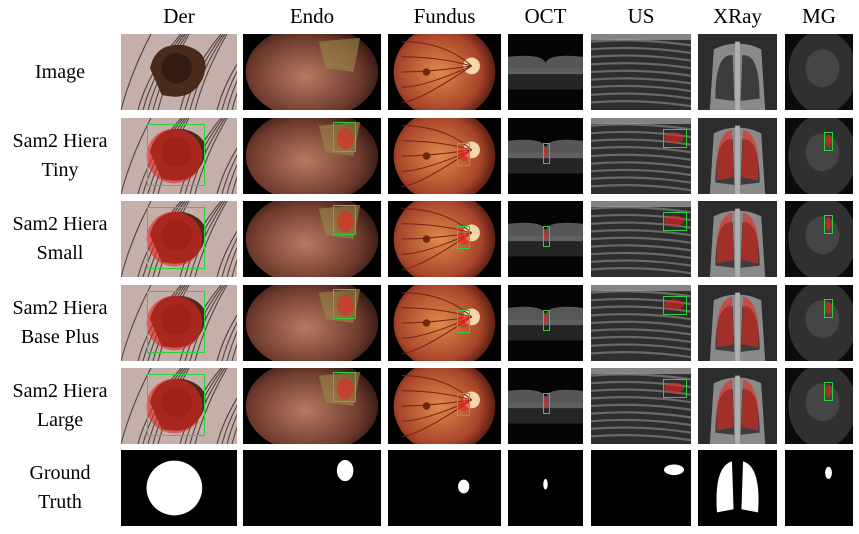  Describe the element at coordinates (60, 337) in the screenshot. I see `row-label-line2: Base Plus` at that location.